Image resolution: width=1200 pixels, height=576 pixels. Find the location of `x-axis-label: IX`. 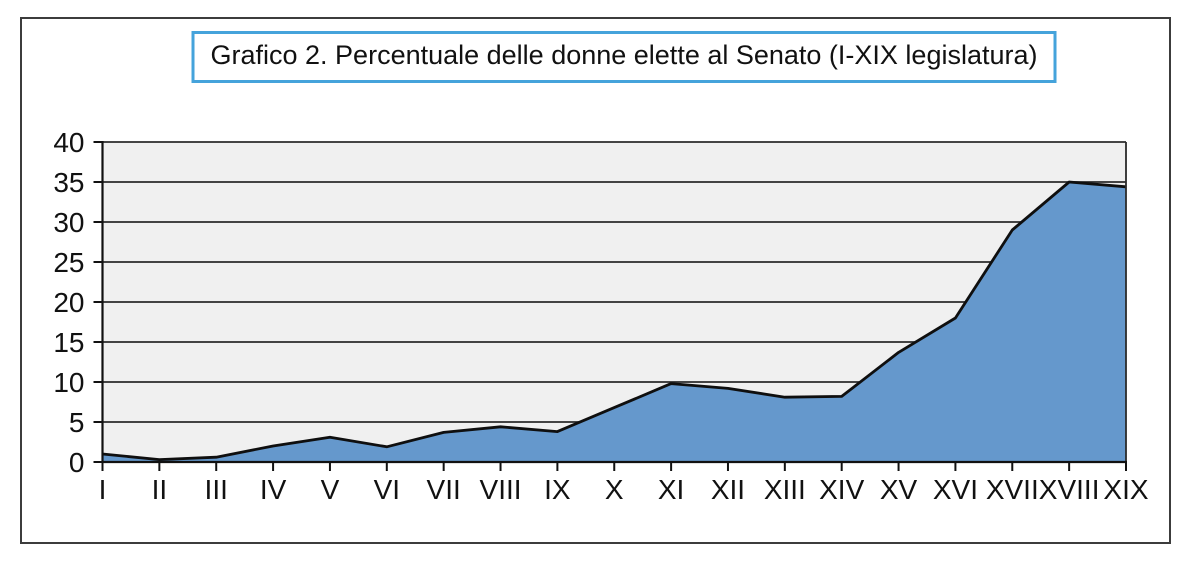

x-axis-label: IX is located at coordinates (557, 489).